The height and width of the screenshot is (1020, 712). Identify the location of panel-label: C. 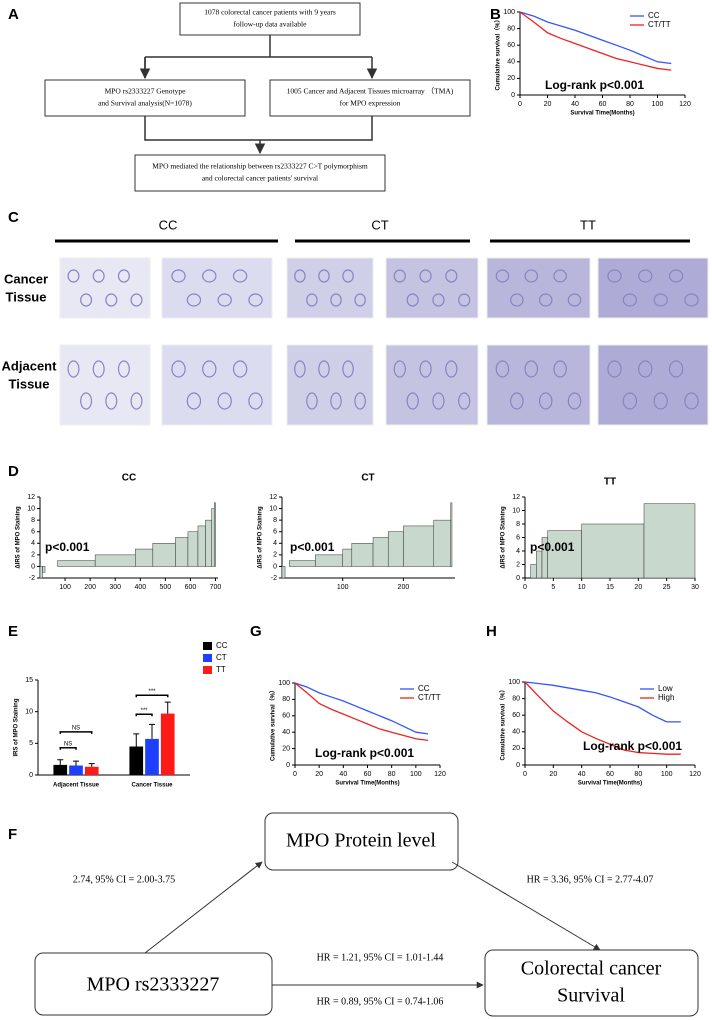
(13, 217).